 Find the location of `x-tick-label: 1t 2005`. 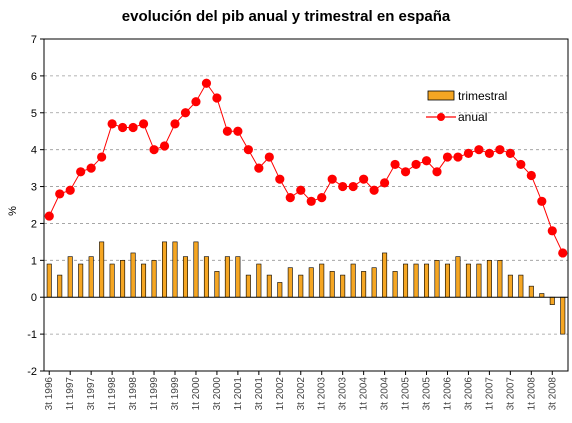

x-tick-label: 1t 2005 is located at coordinates (406, 394).